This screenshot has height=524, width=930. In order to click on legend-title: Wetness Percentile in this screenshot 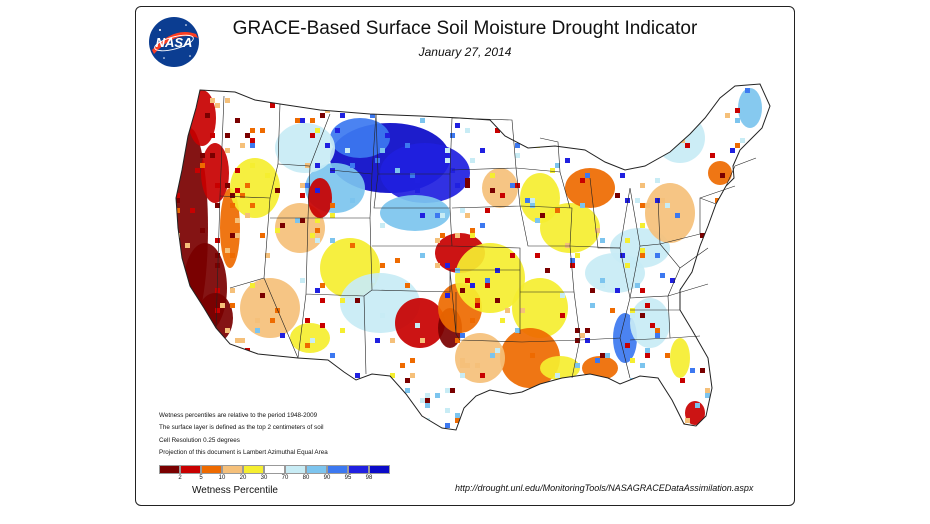, I will do `click(235, 490)`.